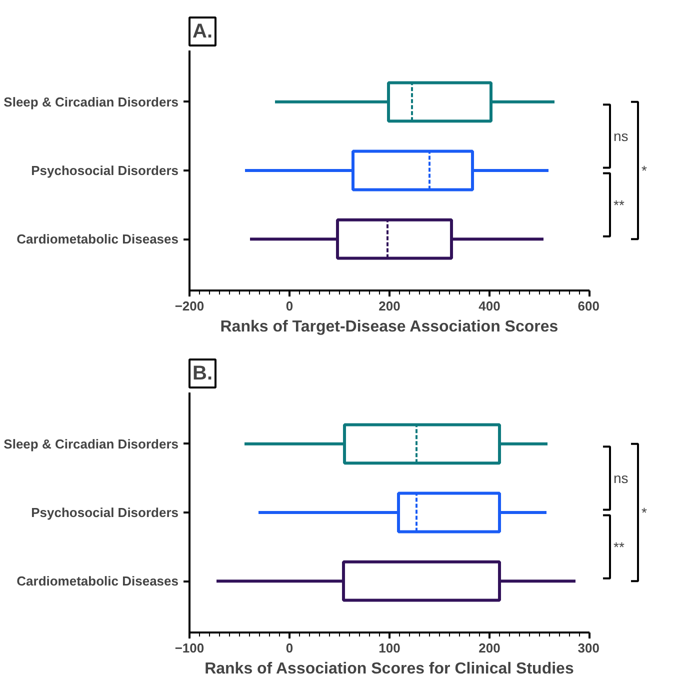  I want to click on x-tick-label: 300, so click(589, 648).